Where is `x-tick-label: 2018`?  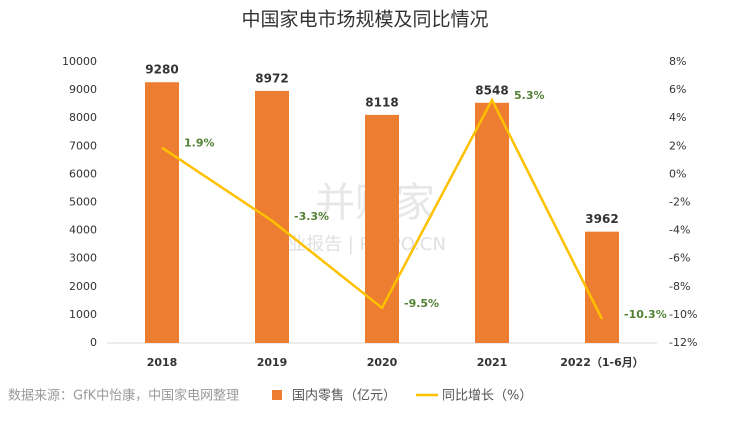
x-tick-label: 2018 is located at coordinates (162, 362).